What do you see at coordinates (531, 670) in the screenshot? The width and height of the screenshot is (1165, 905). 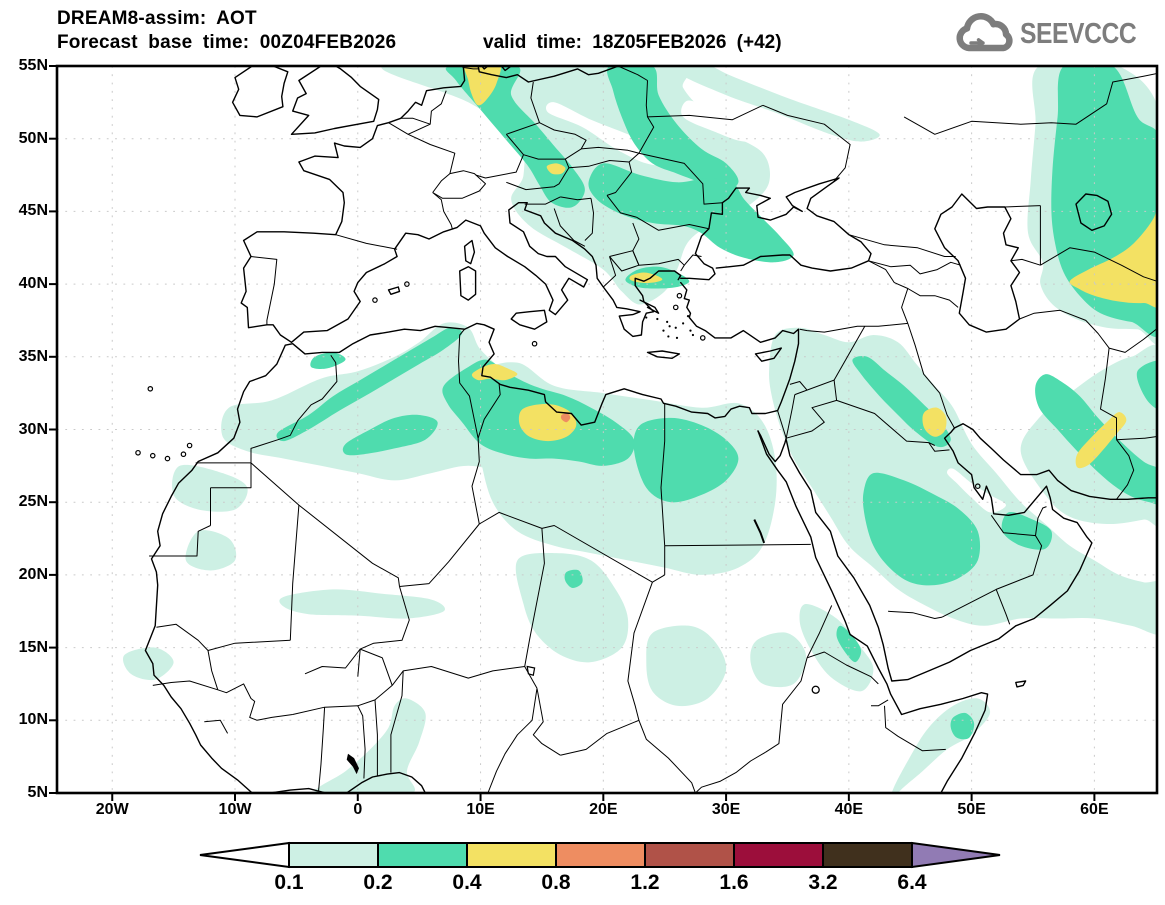 I see `lake-chad` at bounding box center [531, 670].